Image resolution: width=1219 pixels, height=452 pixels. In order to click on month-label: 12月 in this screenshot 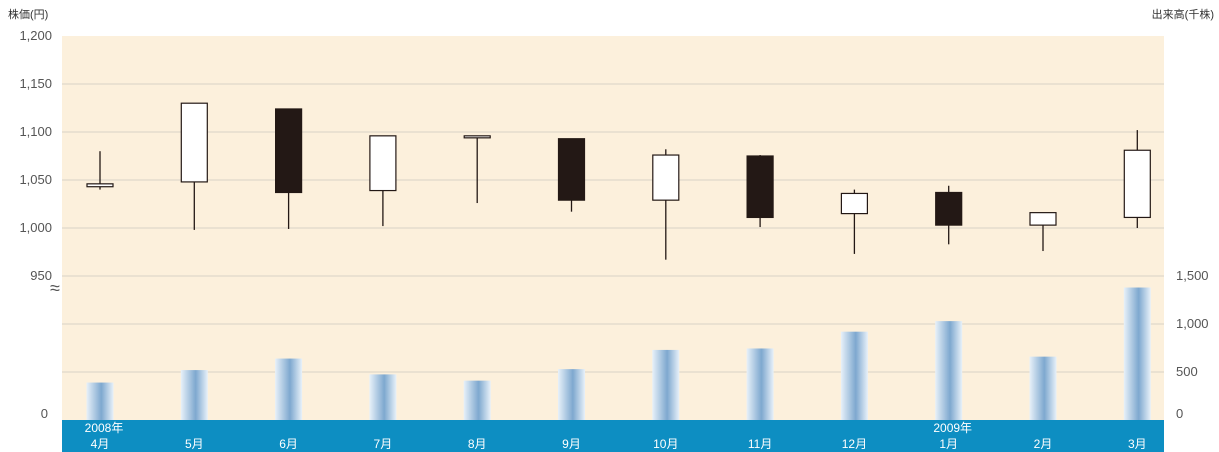, I will do `click(854, 444)`.